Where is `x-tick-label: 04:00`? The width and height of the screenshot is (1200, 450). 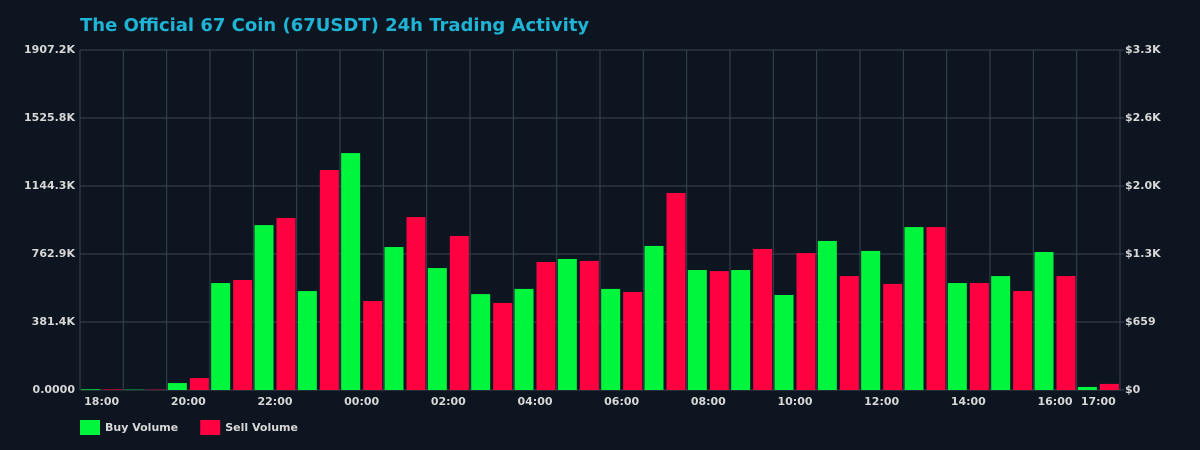 x-tick-label: 04:00 is located at coordinates (534, 401).